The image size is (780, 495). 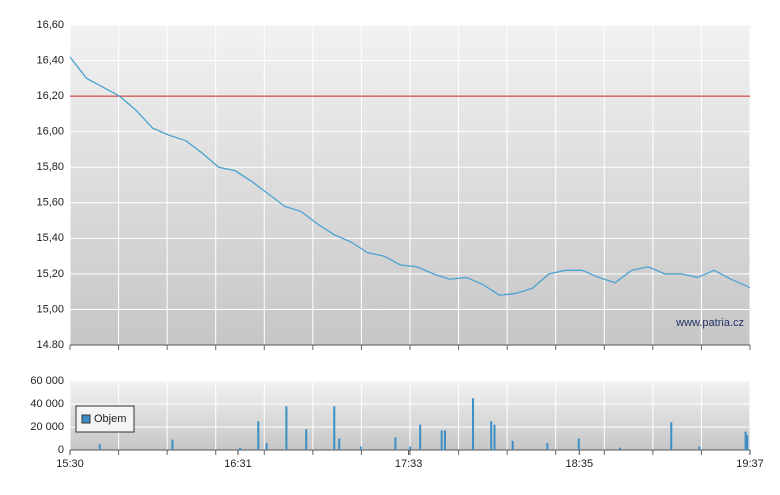 I want to click on y-tick-label: 15,80, so click(x=50, y=167).